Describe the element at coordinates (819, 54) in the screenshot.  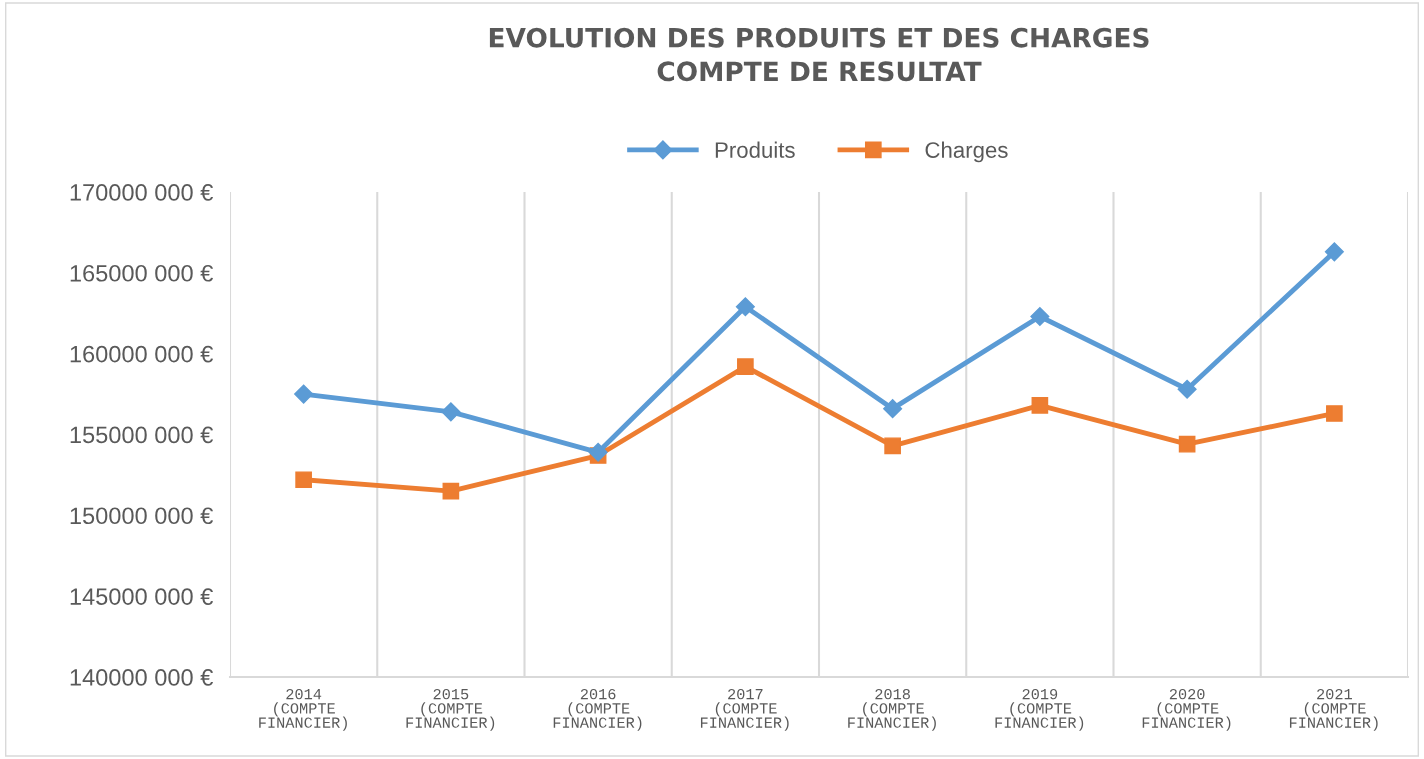
I see `chart-title: EVOLUTION DES PRODUITS ET DES CHARGES COMPTE DE RESULTAT` at that location.